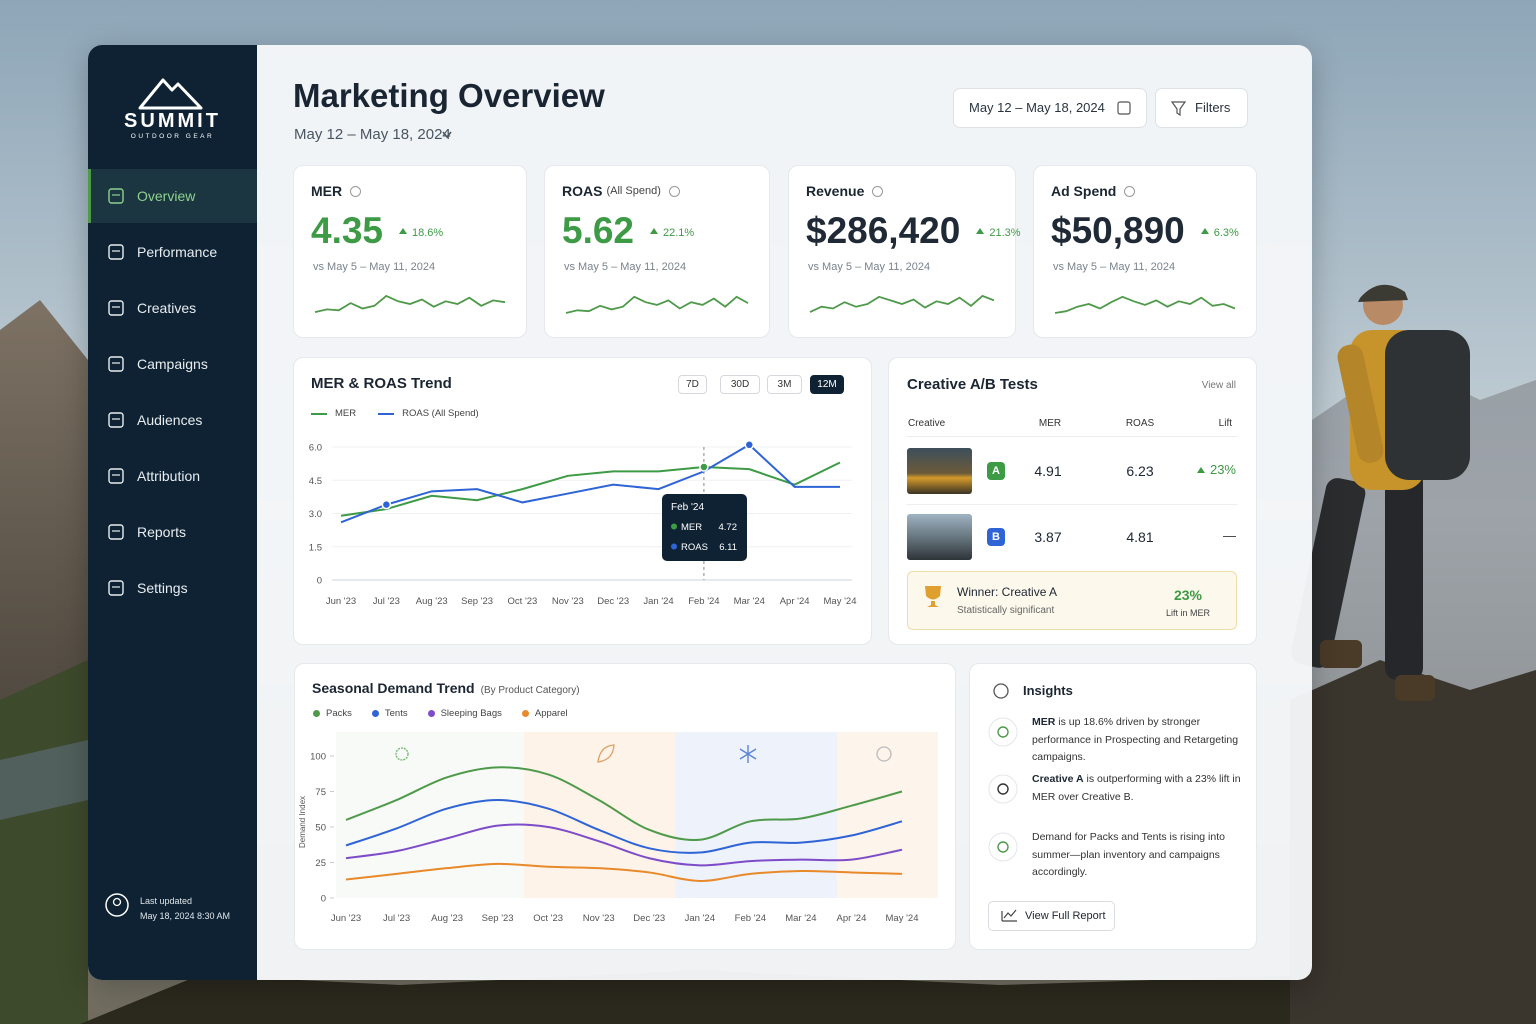 The width and height of the screenshot is (1536, 1024). Describe the element at coordinates (162, 531) in the screenshot. I see `nav-label: Reports` at that location.